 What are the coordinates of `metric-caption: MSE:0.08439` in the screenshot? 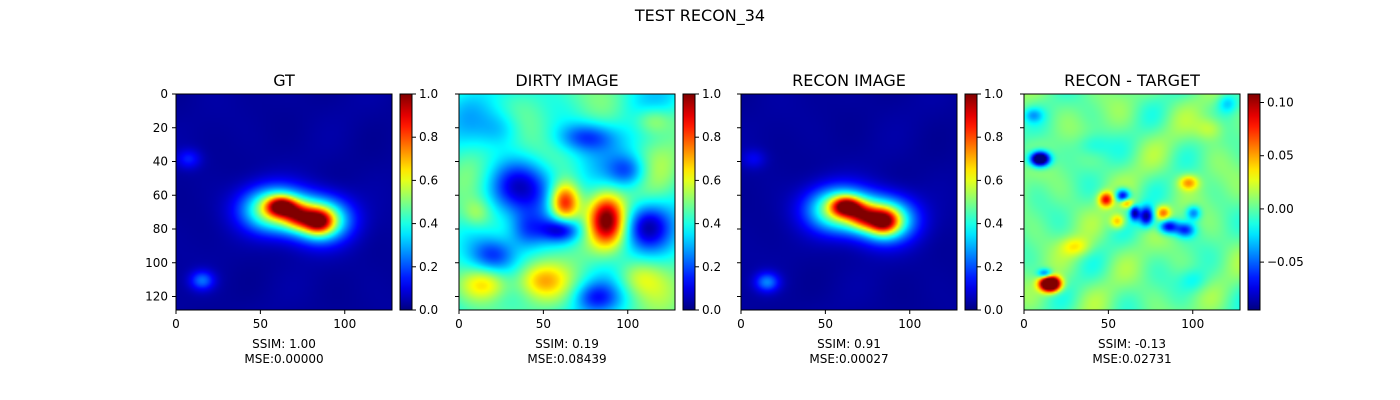 It's located at (566, 359).